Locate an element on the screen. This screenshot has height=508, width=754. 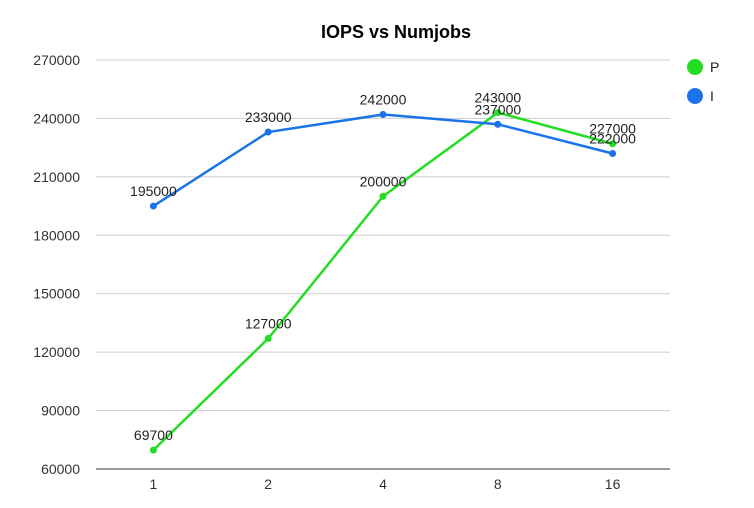
legend-label: I is located at coordinates (712, 96).